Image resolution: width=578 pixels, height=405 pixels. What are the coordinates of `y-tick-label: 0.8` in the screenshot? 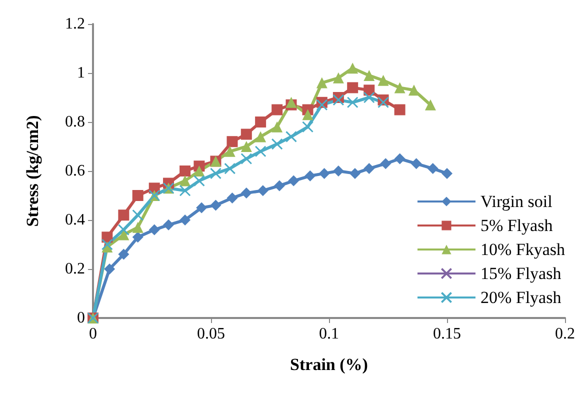 It's located at (75, 122).